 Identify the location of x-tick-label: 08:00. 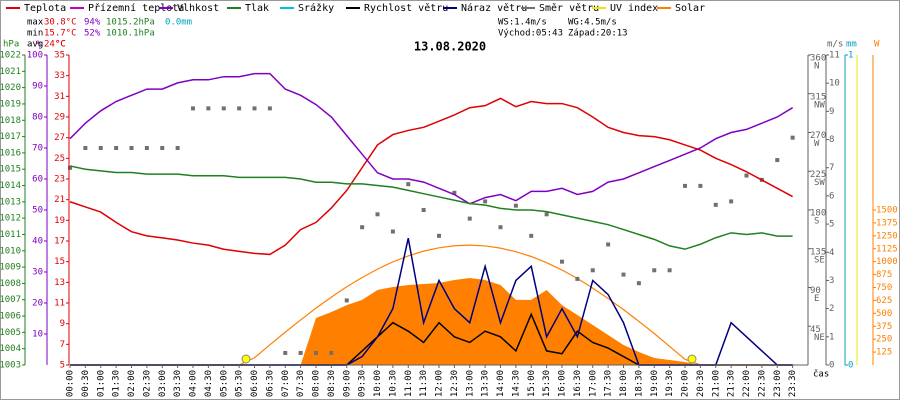
(317, 383).